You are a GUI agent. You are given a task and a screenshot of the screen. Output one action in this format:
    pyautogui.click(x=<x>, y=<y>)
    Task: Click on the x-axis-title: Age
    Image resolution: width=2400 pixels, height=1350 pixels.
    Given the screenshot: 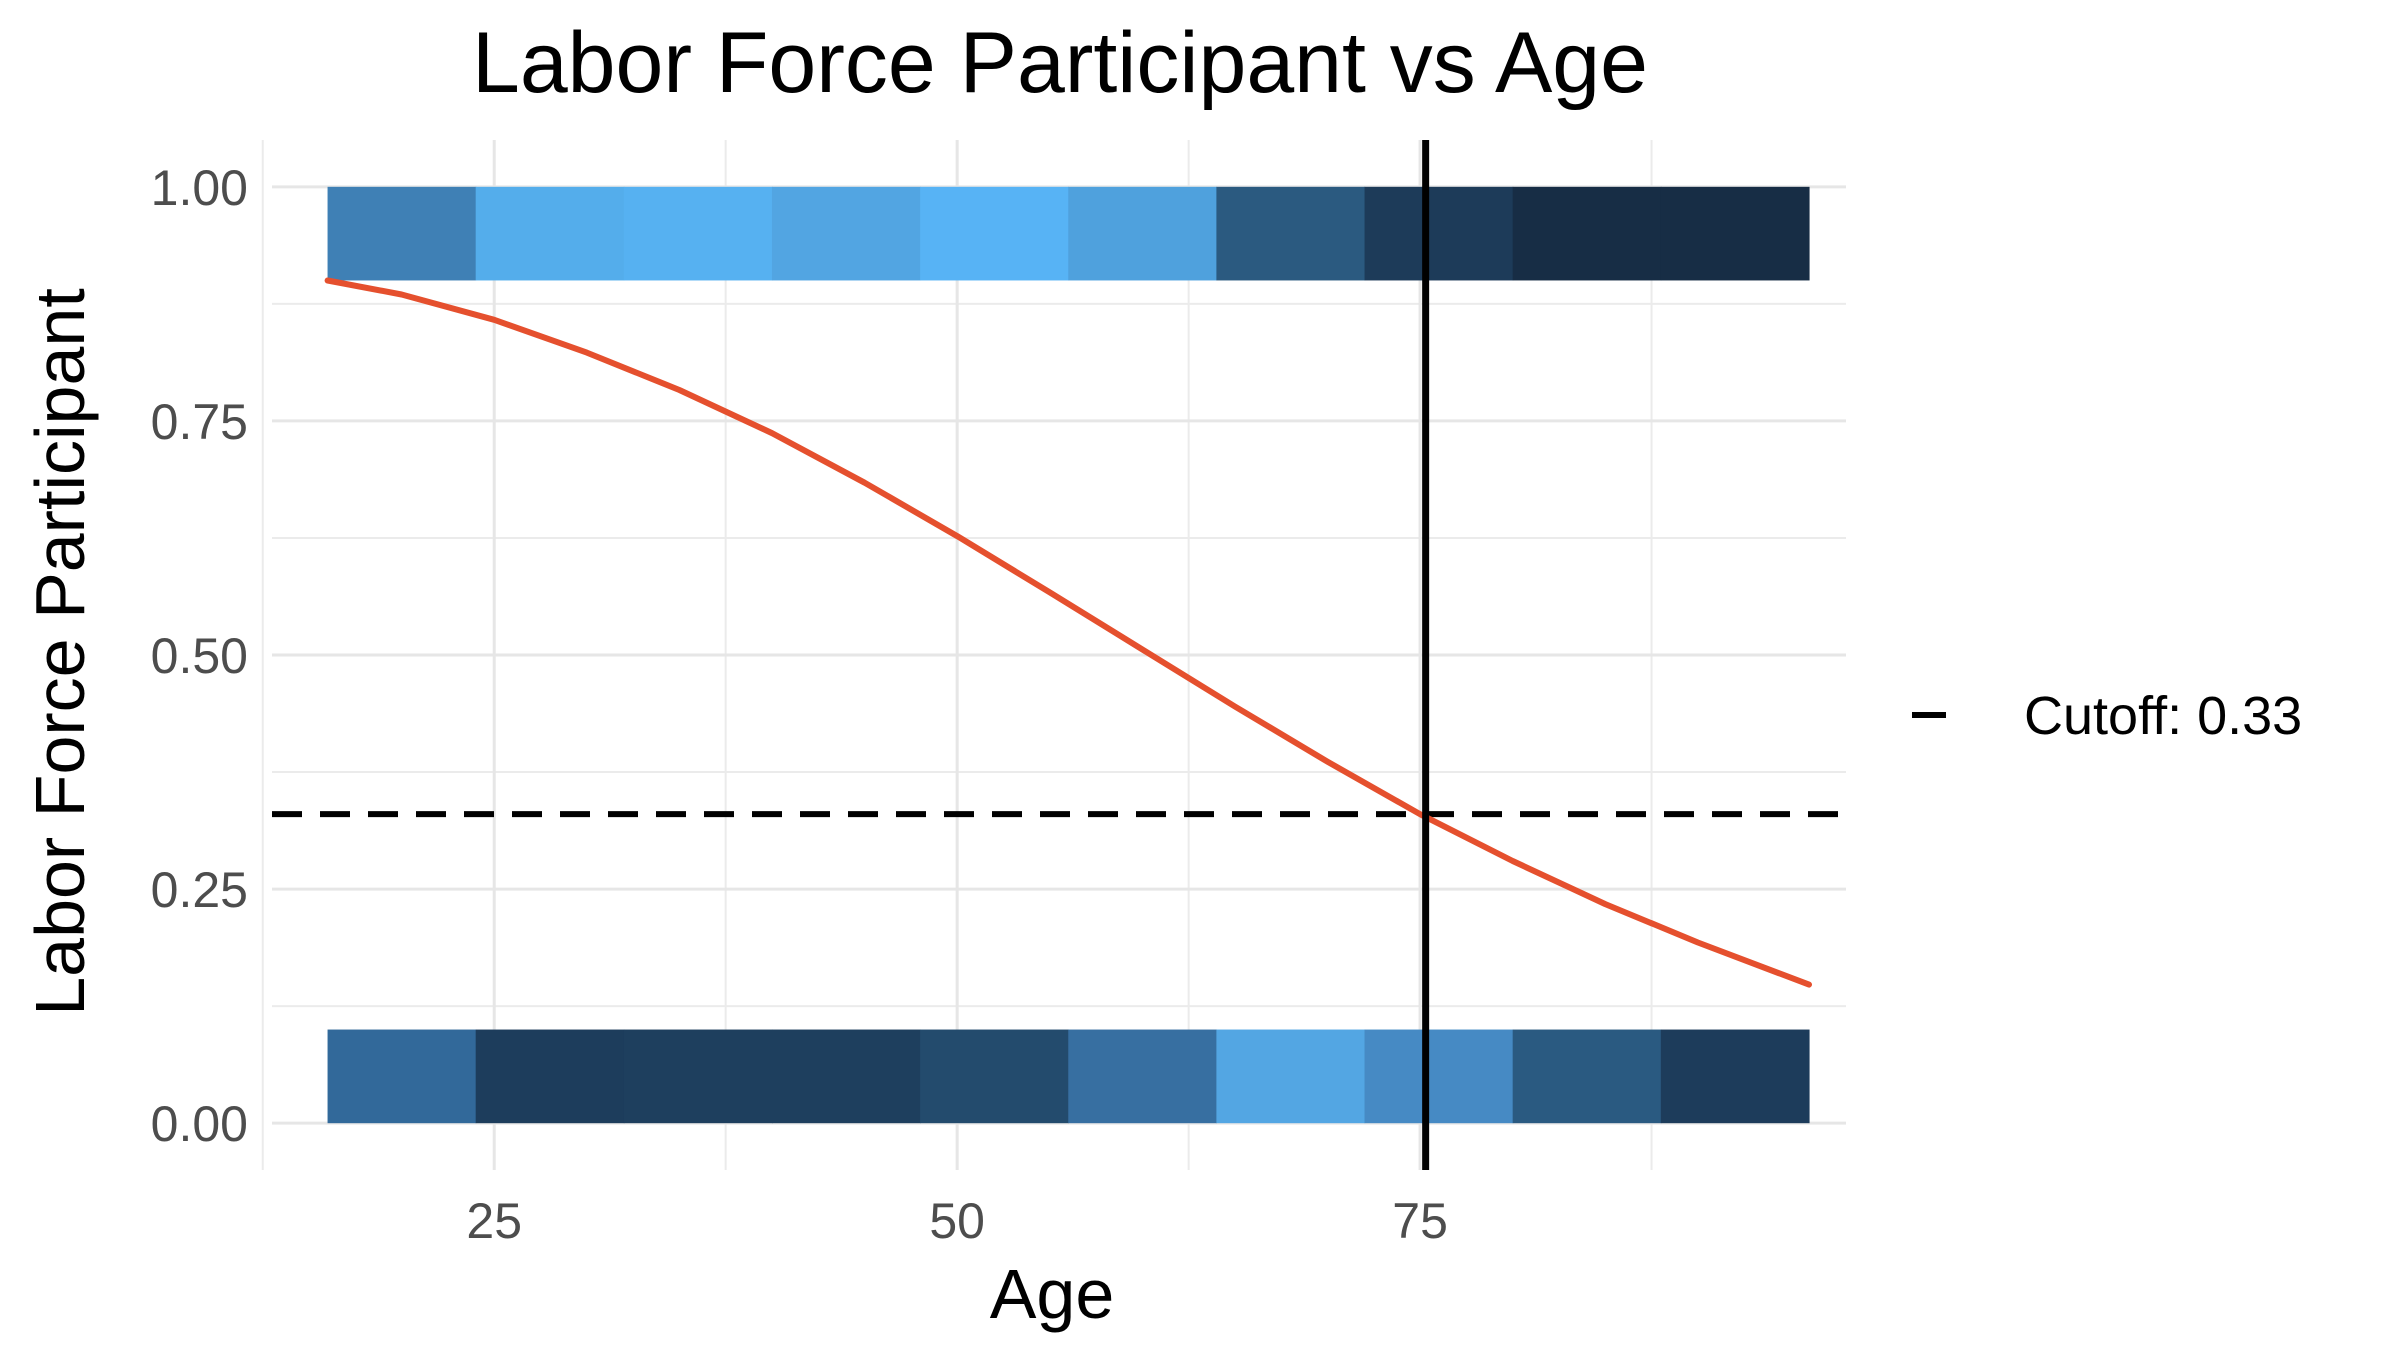 What is the action you would take?
    pyautogui.click(x=1052, y=1294)
    